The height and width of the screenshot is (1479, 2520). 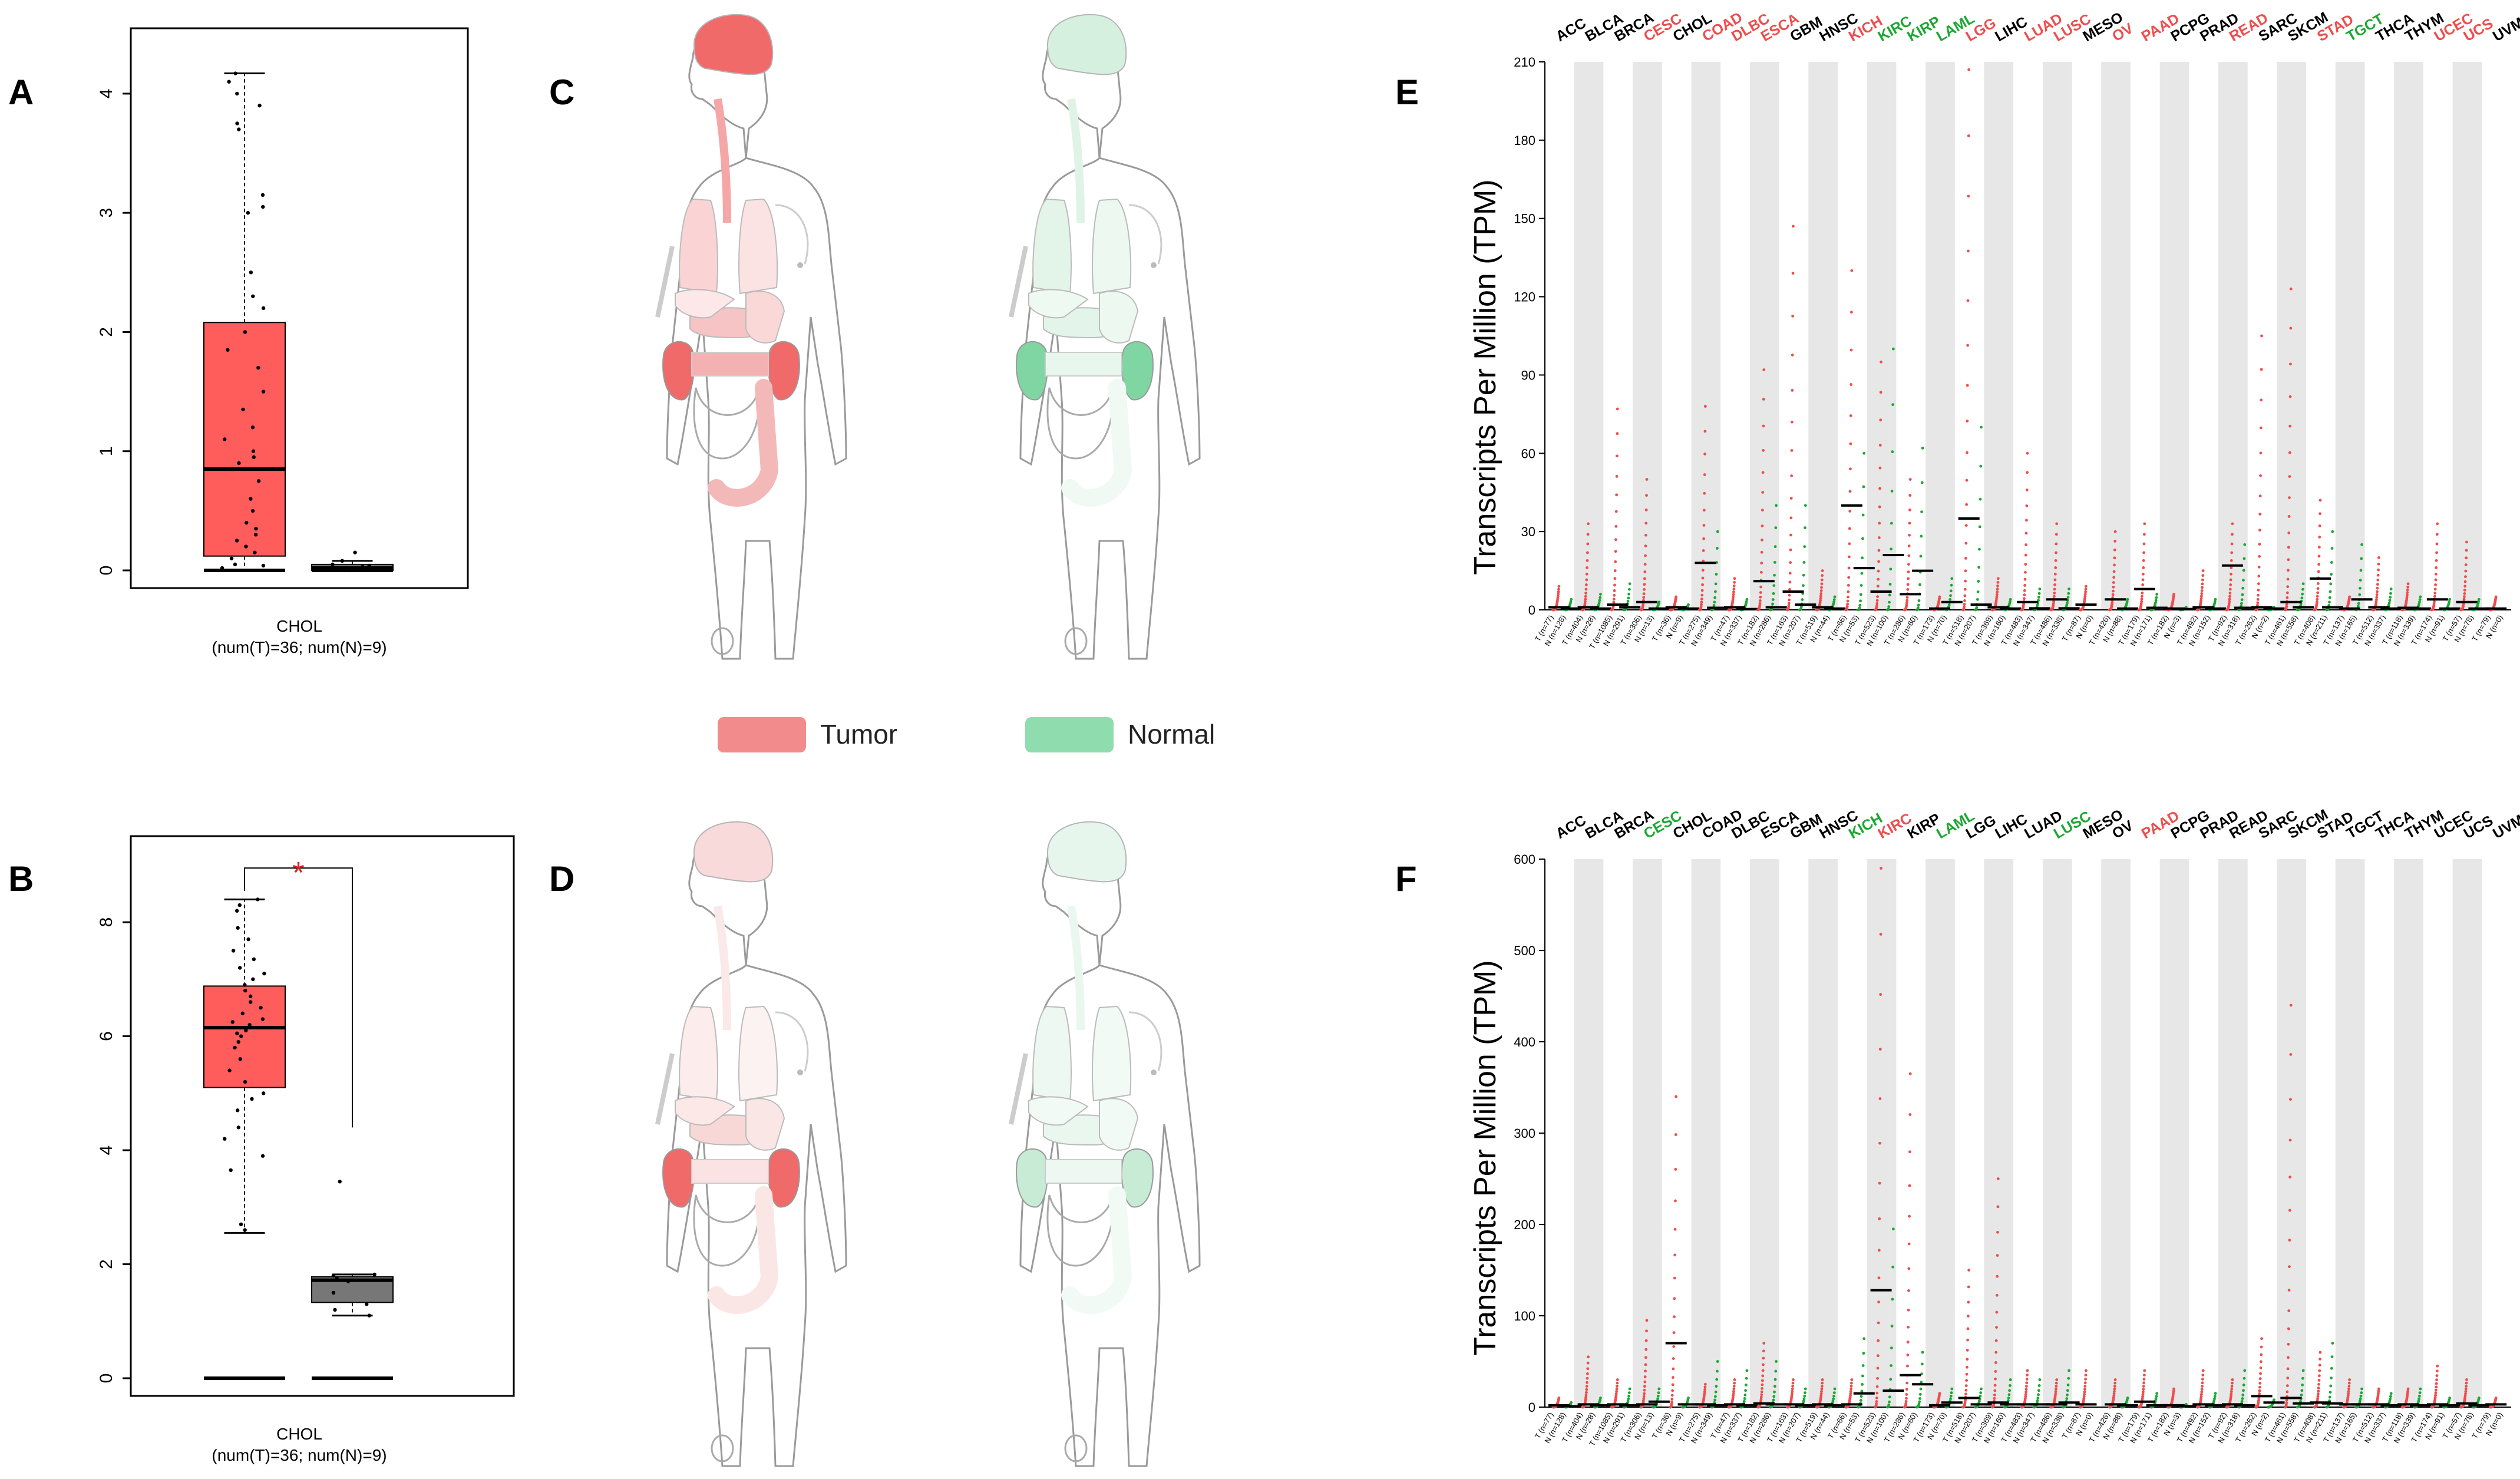 What do you see at coordinates (1119, 1124) in the screenshot?
I see `body-d-normal-stomach` at bounding box center [1119, 1124].